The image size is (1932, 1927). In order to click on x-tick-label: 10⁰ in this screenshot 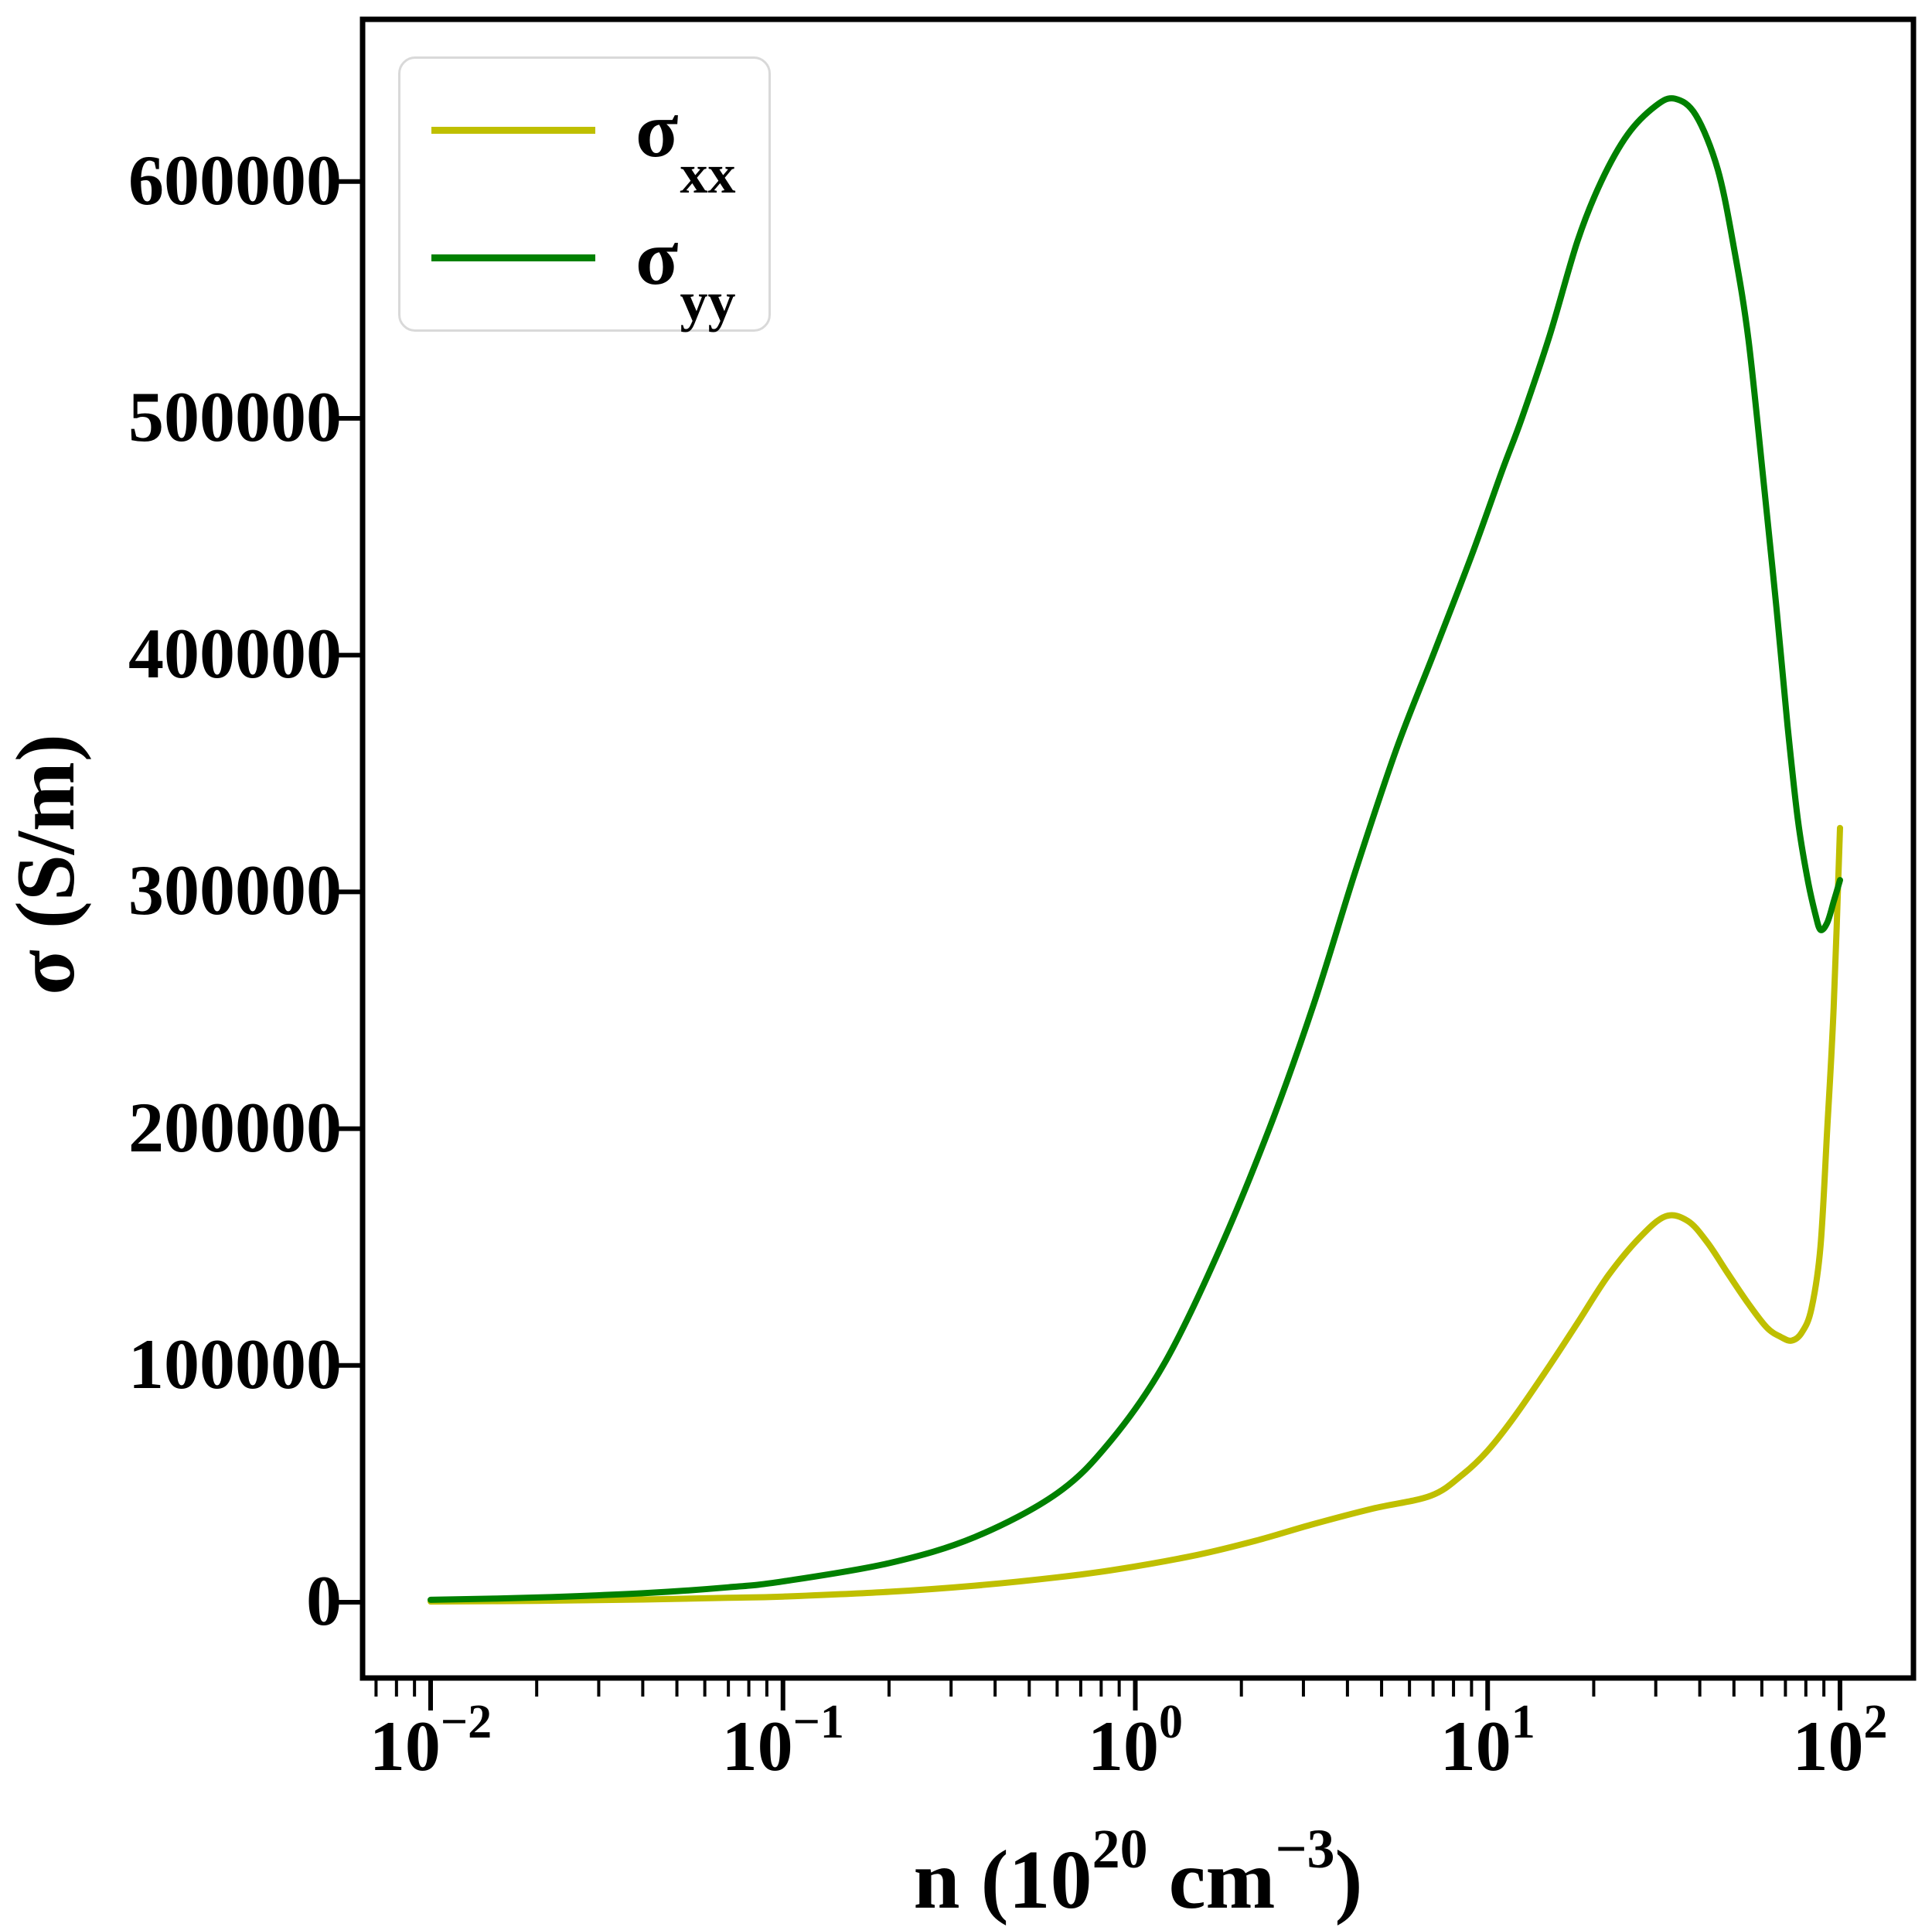, I will do `click(1135, 1740)`.